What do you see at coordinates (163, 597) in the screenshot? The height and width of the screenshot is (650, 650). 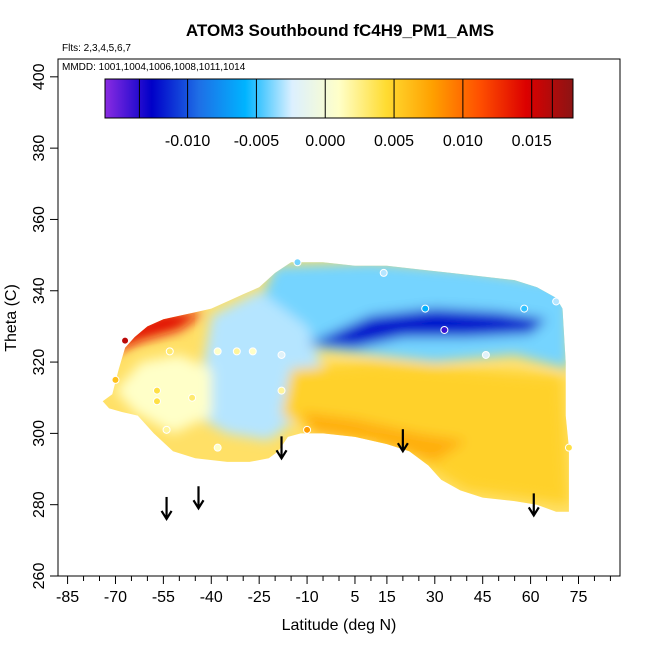 I see `x-tick-label: -55` at bounding box center [163, 597].